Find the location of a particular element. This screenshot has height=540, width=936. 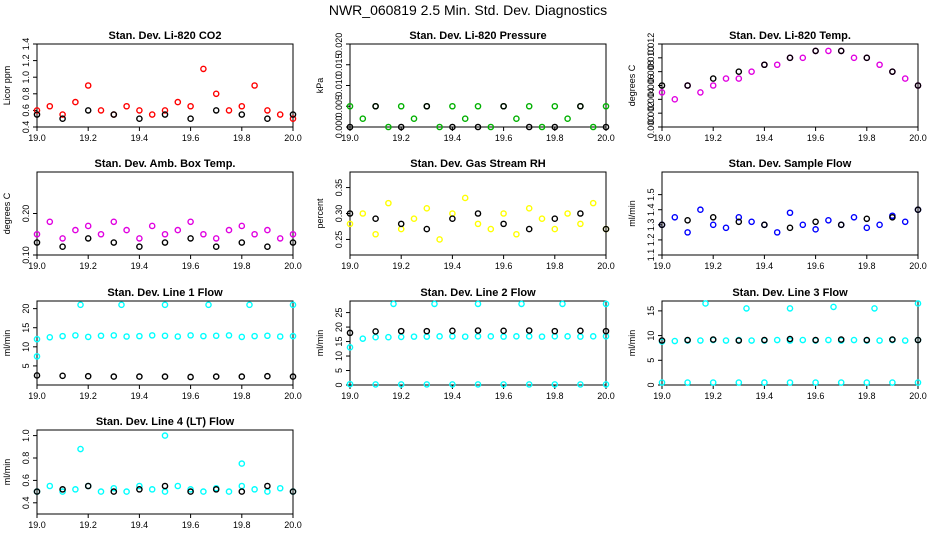

y-tick-label: 0.008 is located at coordinates (651, 71).